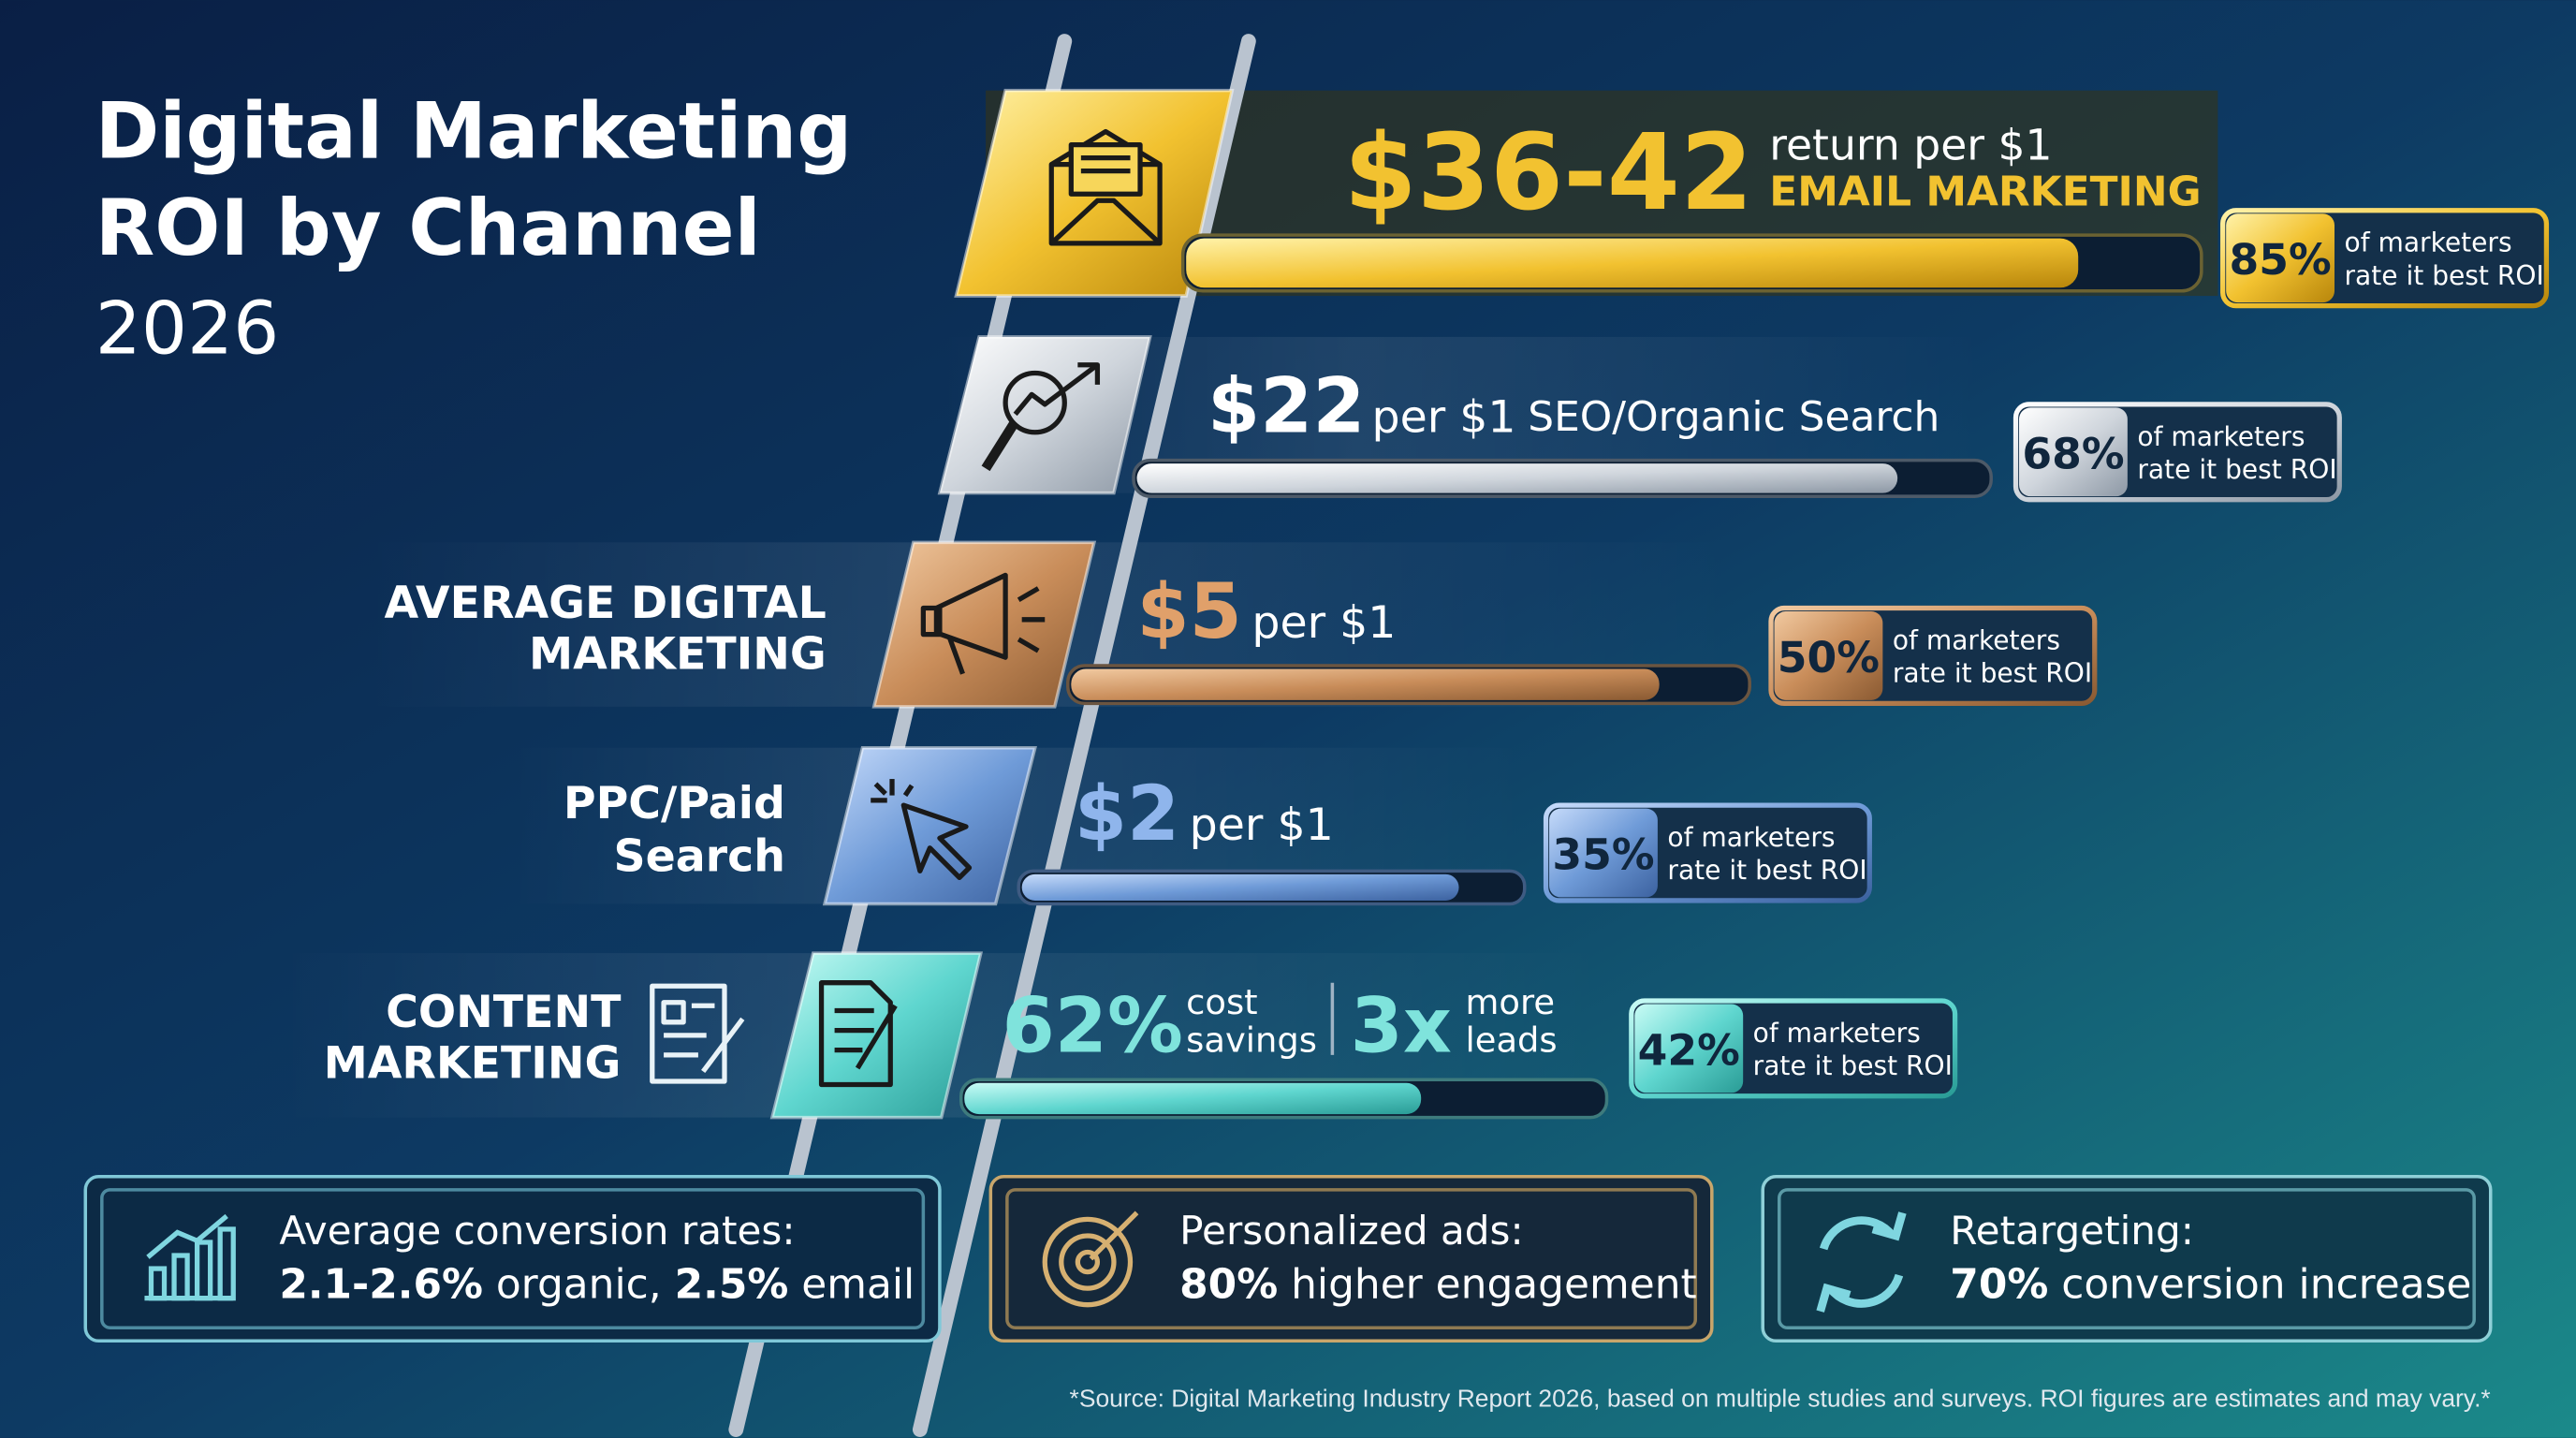  I want to click on roi-value: $36-42, so click(1548, 173).